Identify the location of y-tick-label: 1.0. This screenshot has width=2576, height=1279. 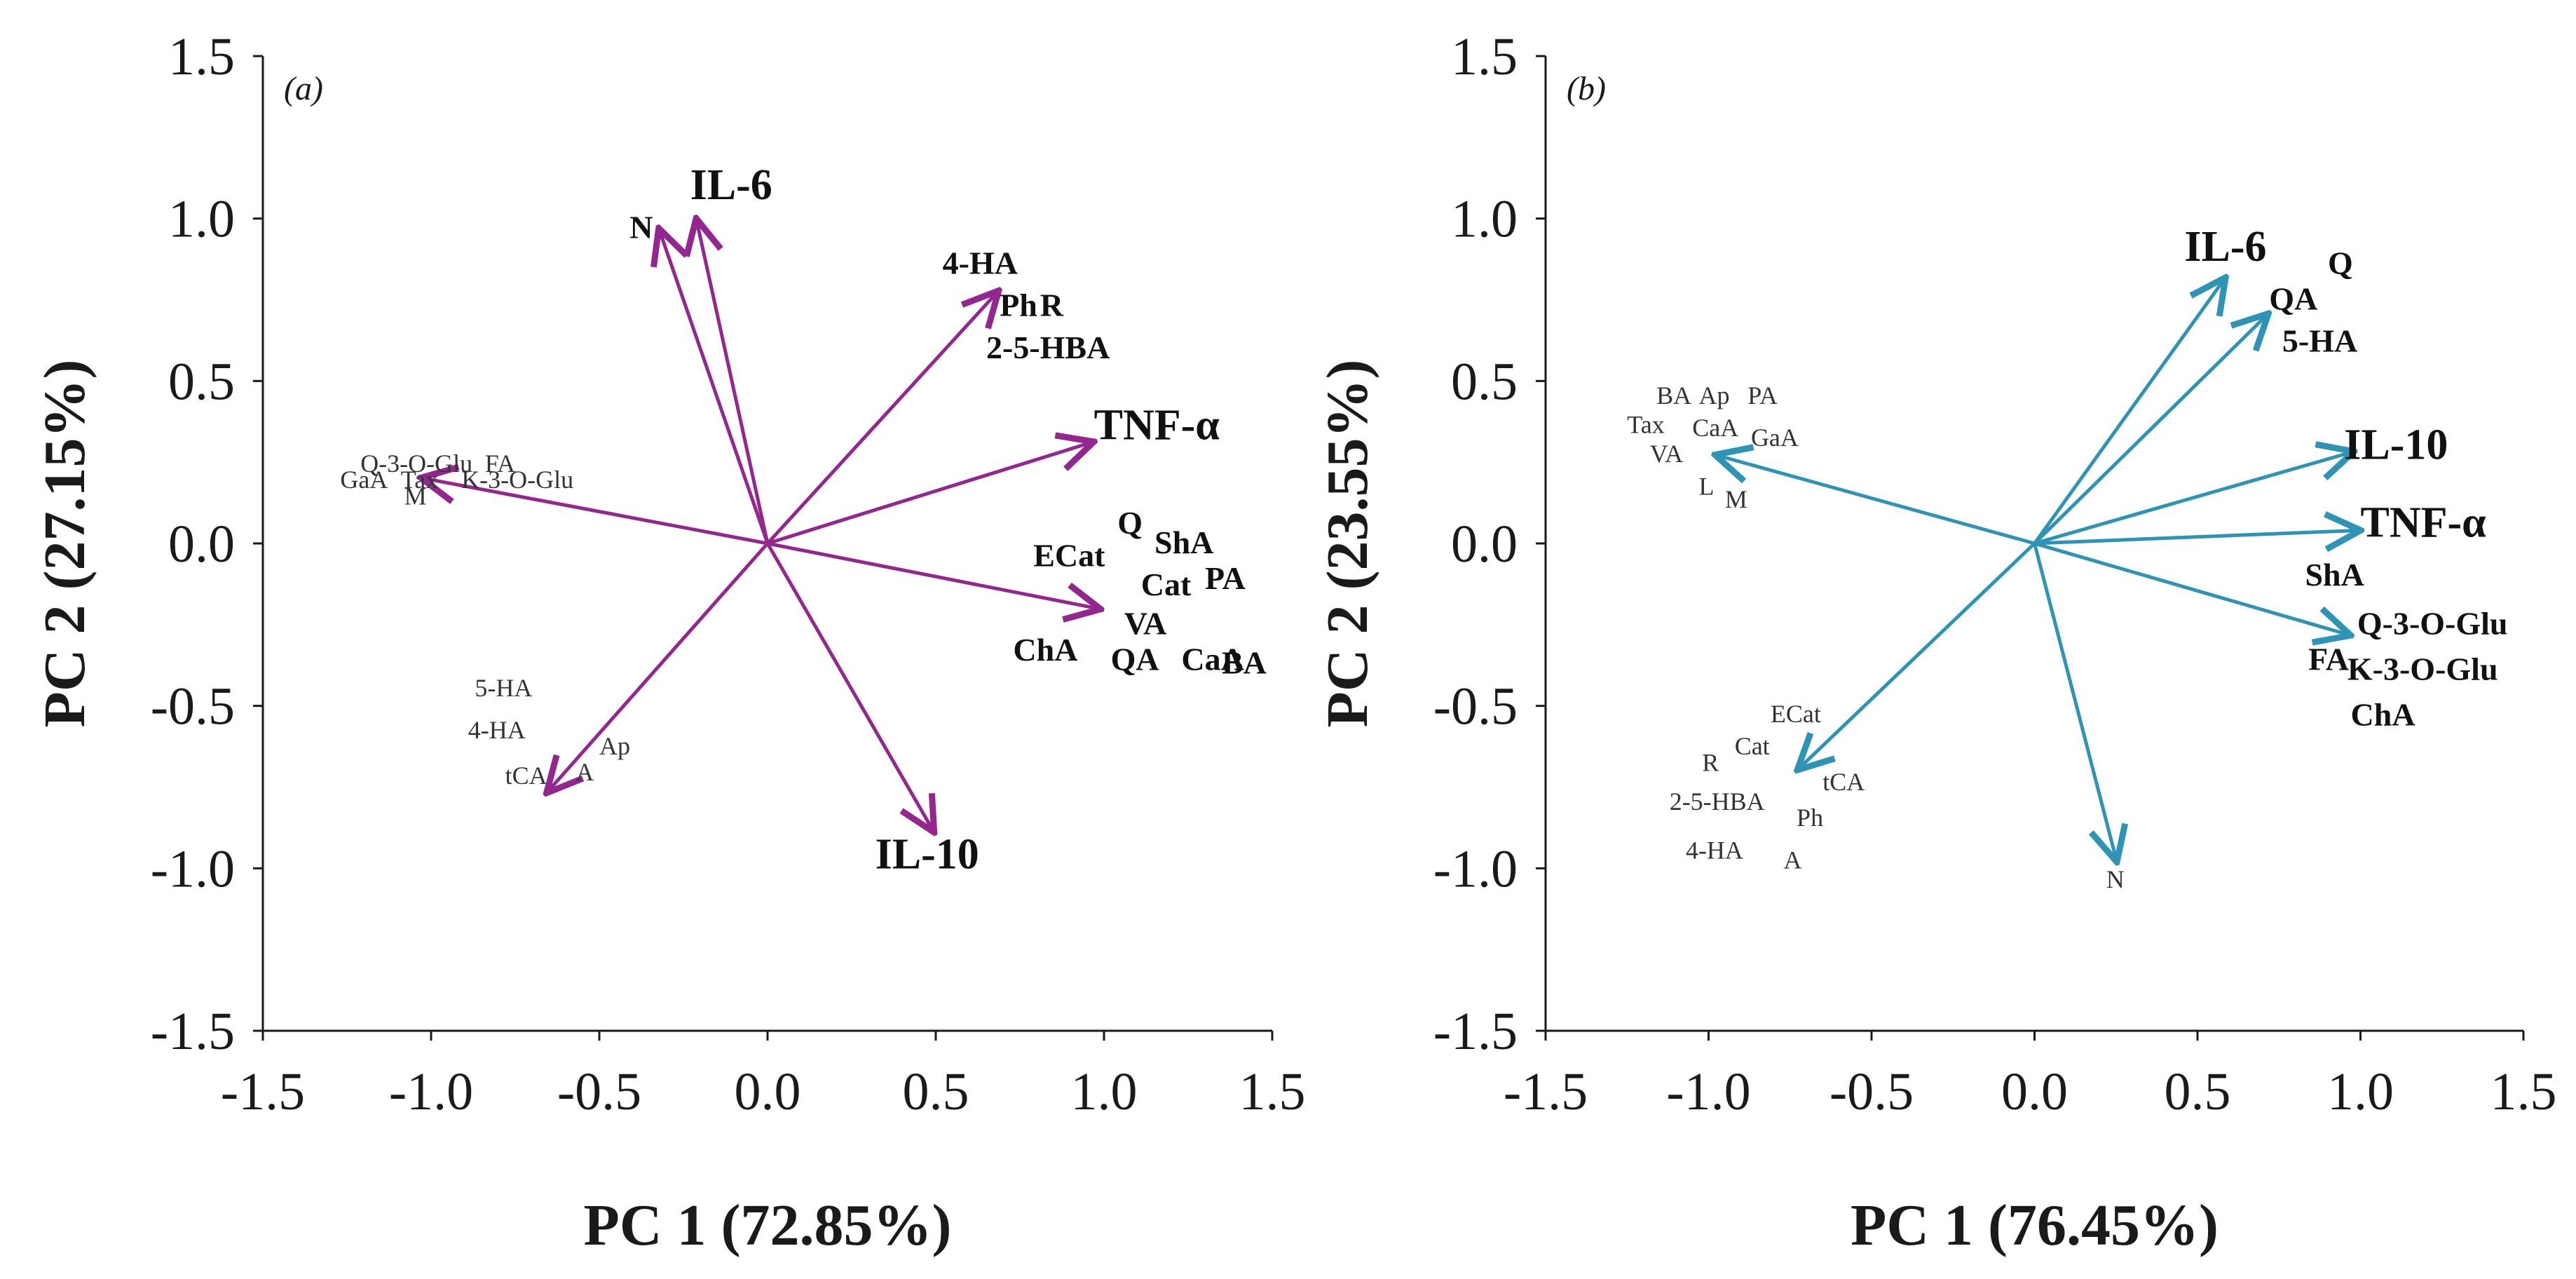
(1484, 219).